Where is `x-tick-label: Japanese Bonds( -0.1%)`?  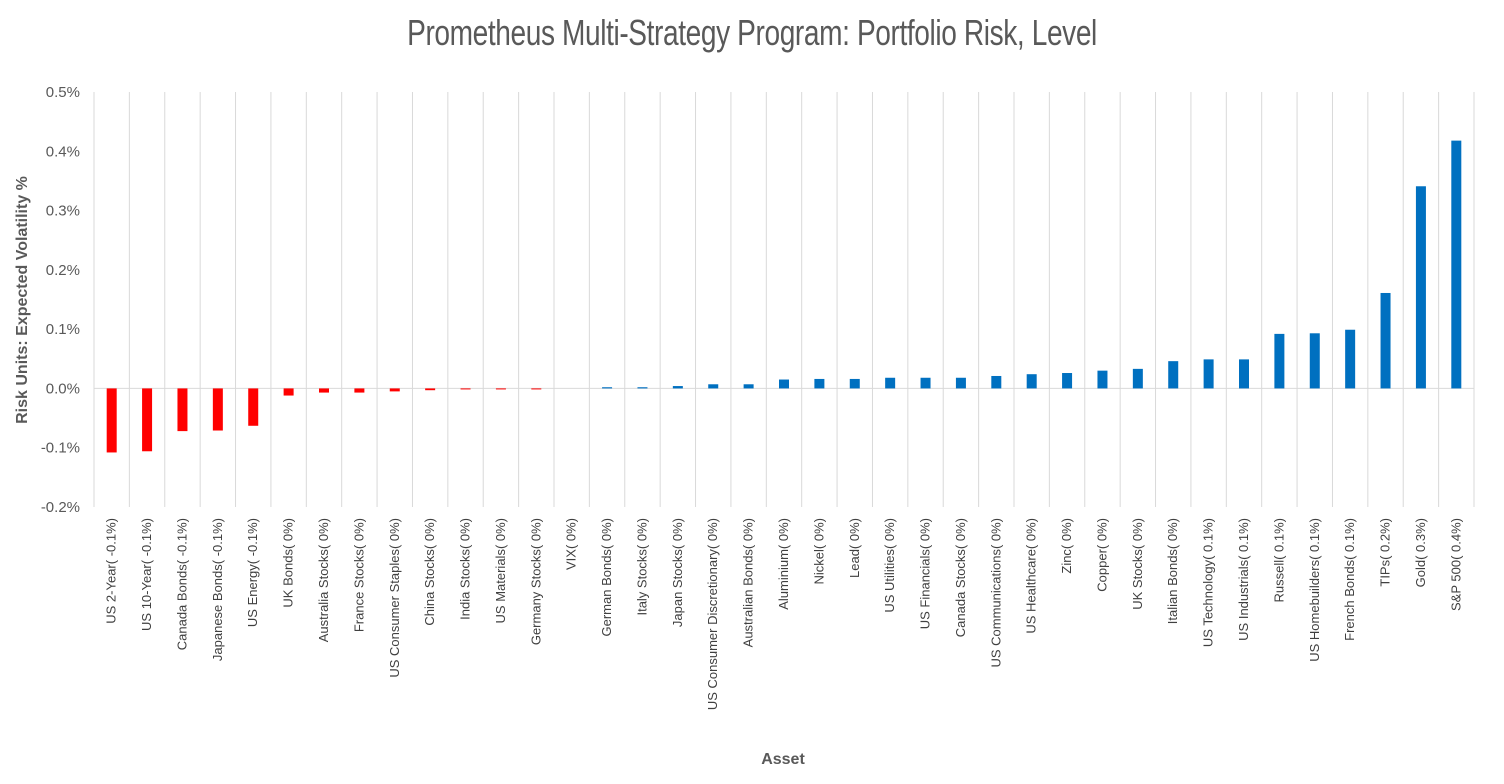 x-tick-label: Japanese Bonds( -0.1%) is located at coordinates (217, 589).